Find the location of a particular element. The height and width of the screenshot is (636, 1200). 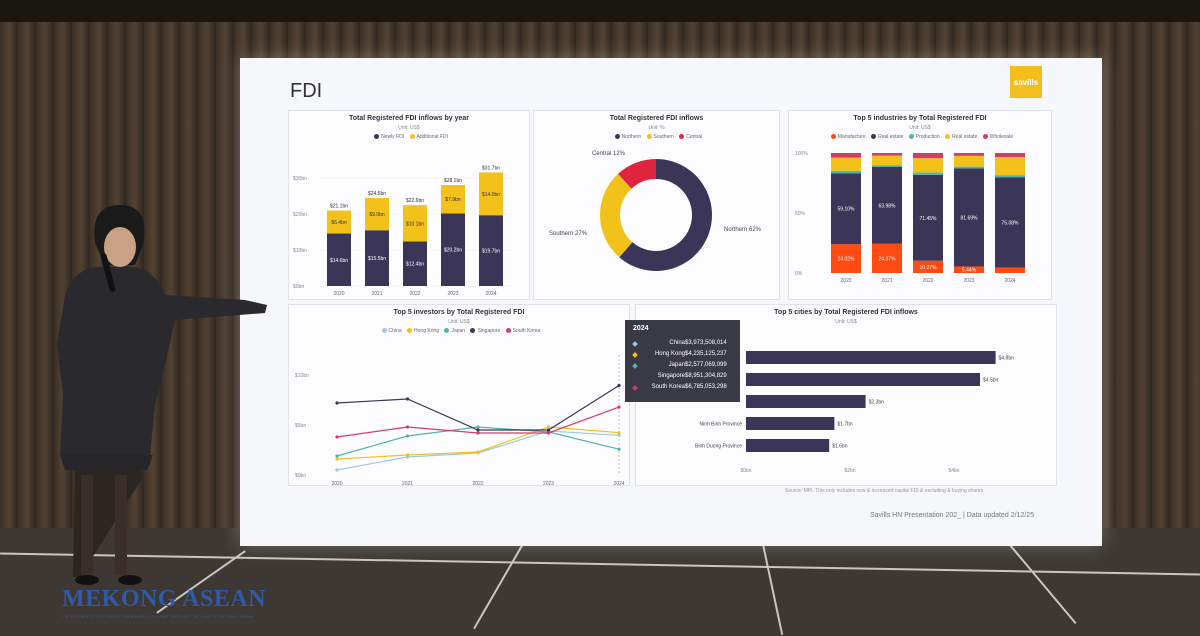

data-label: $6.4bn is located at coordinates (339, 223).